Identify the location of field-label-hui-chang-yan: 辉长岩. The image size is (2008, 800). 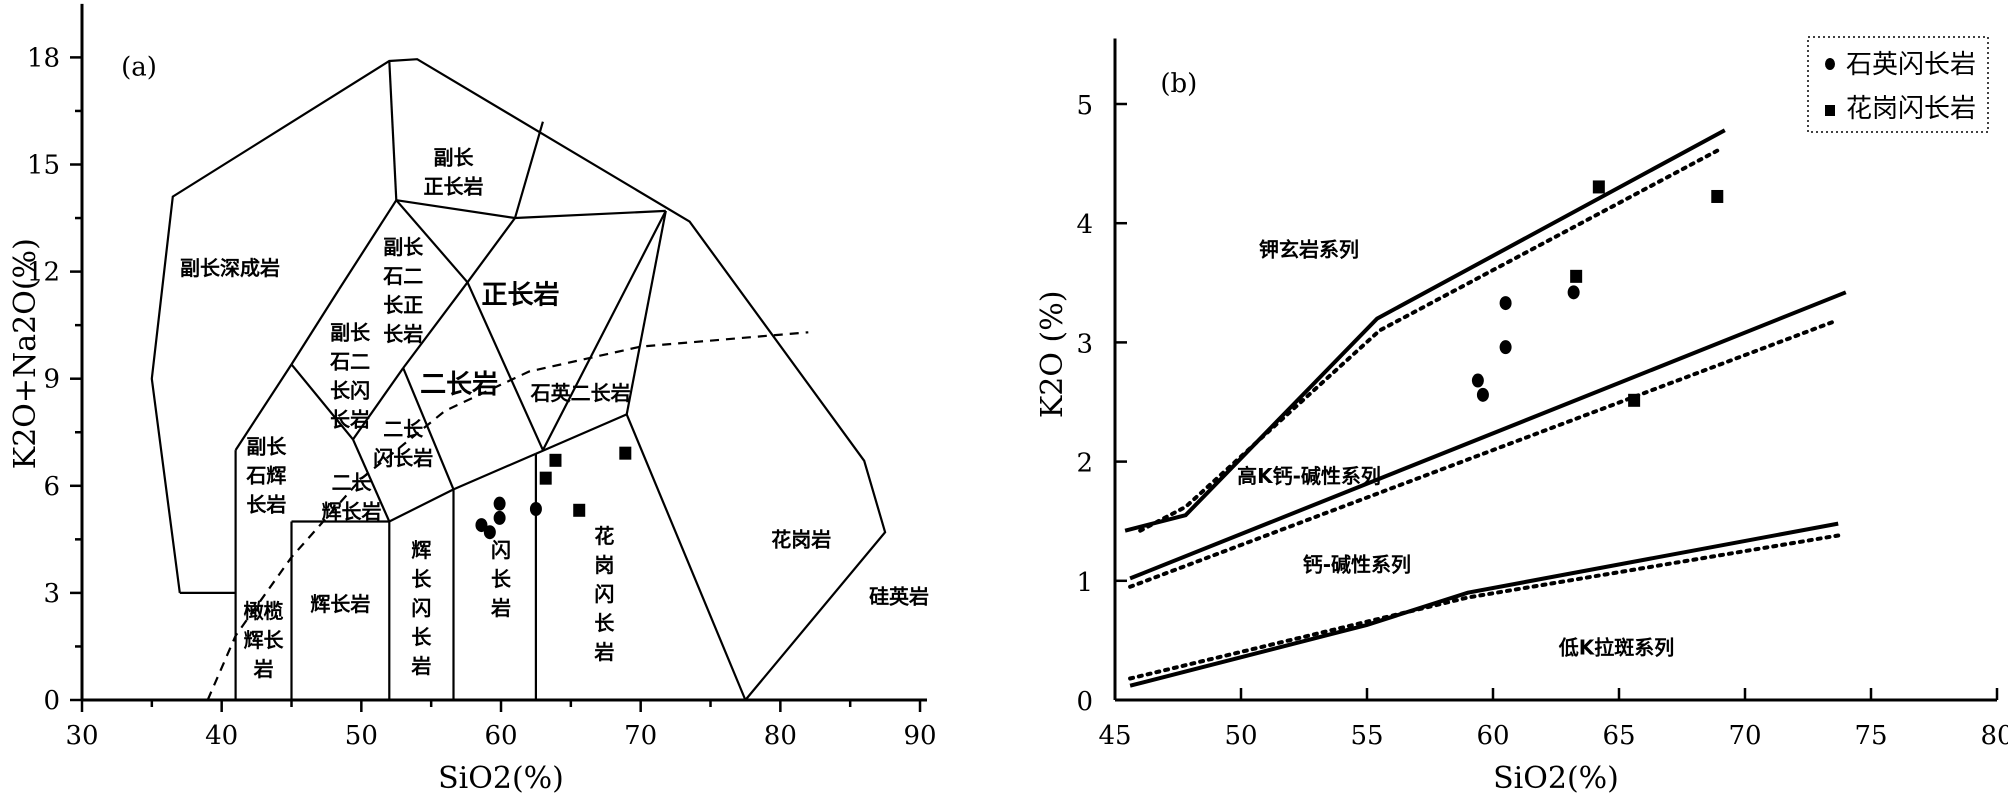
(340, 604).